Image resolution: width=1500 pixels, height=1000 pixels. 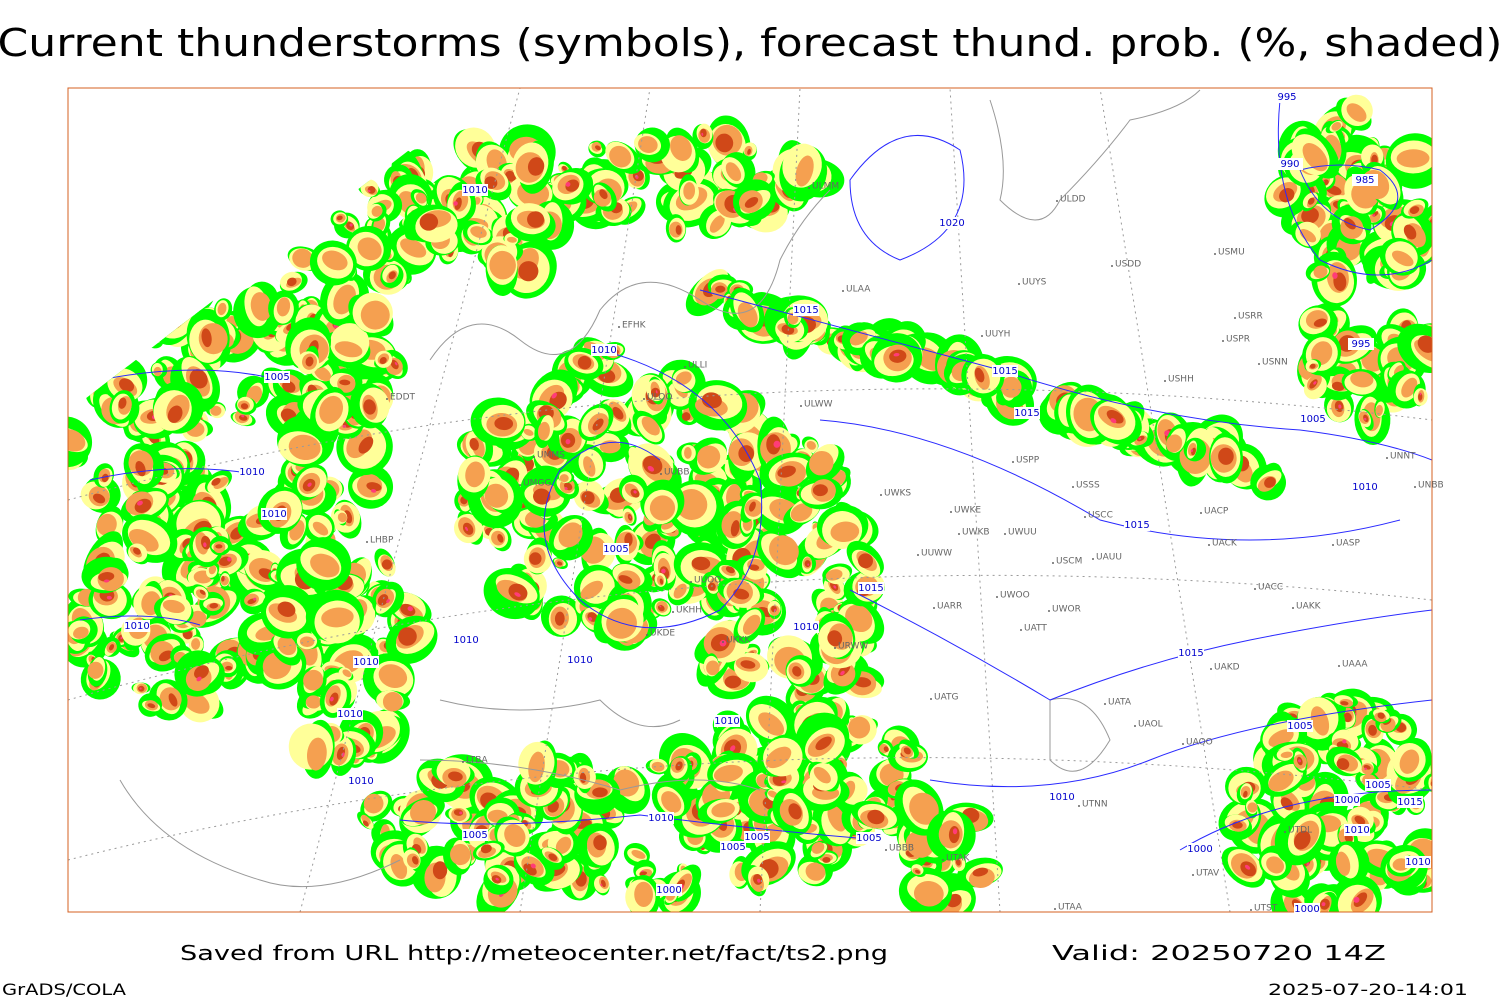 What do you see at coordinates (1219, 953) in the screenshot?
I see `valid-time: Valid: 20250720 14Z` at bounding box center [1219, 953].